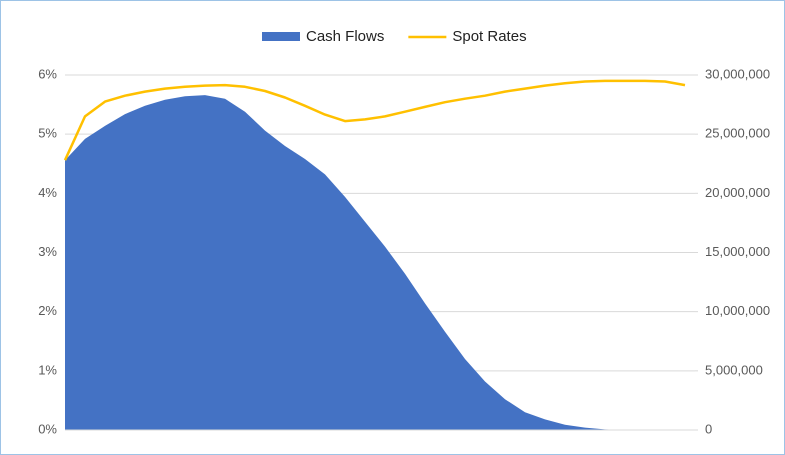  What do you see at coordinates (47, 73) in the screenshot?
I see `y-tick-label: 6%` at bounding box center [47, 73].